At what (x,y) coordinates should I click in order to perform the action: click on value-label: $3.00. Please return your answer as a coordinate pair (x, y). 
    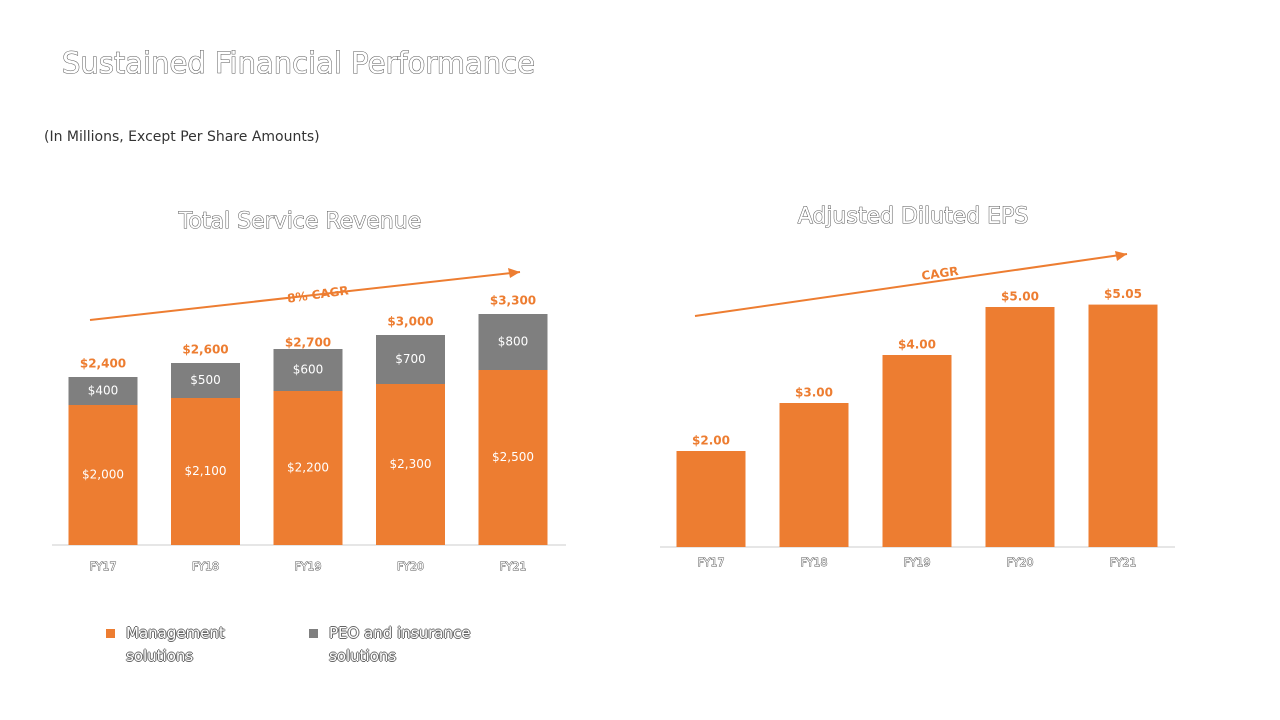
    Looking at the image, I should click on (814, 393).